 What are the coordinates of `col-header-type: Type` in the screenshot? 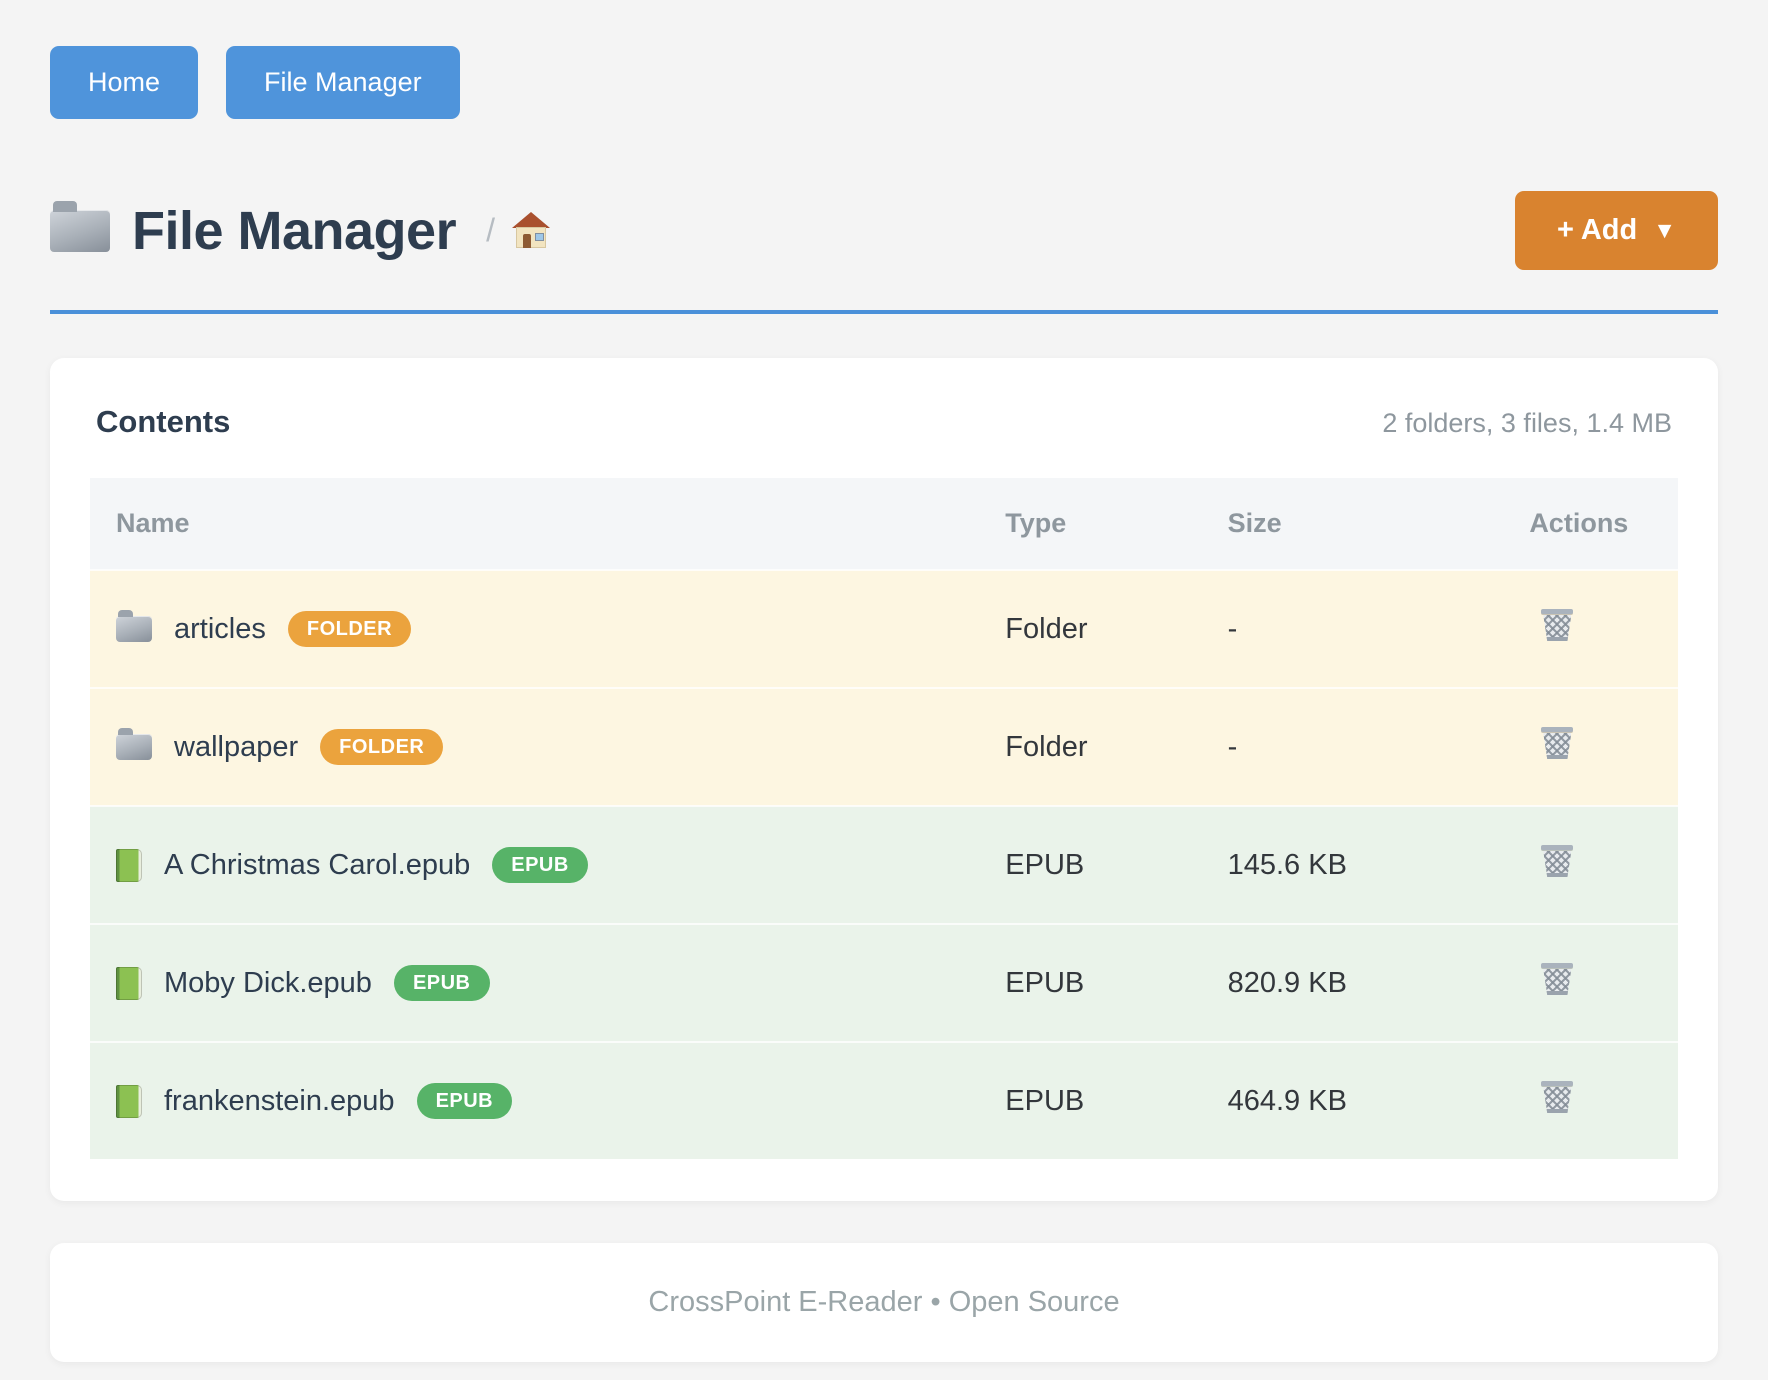 It's located at (1036, 523).